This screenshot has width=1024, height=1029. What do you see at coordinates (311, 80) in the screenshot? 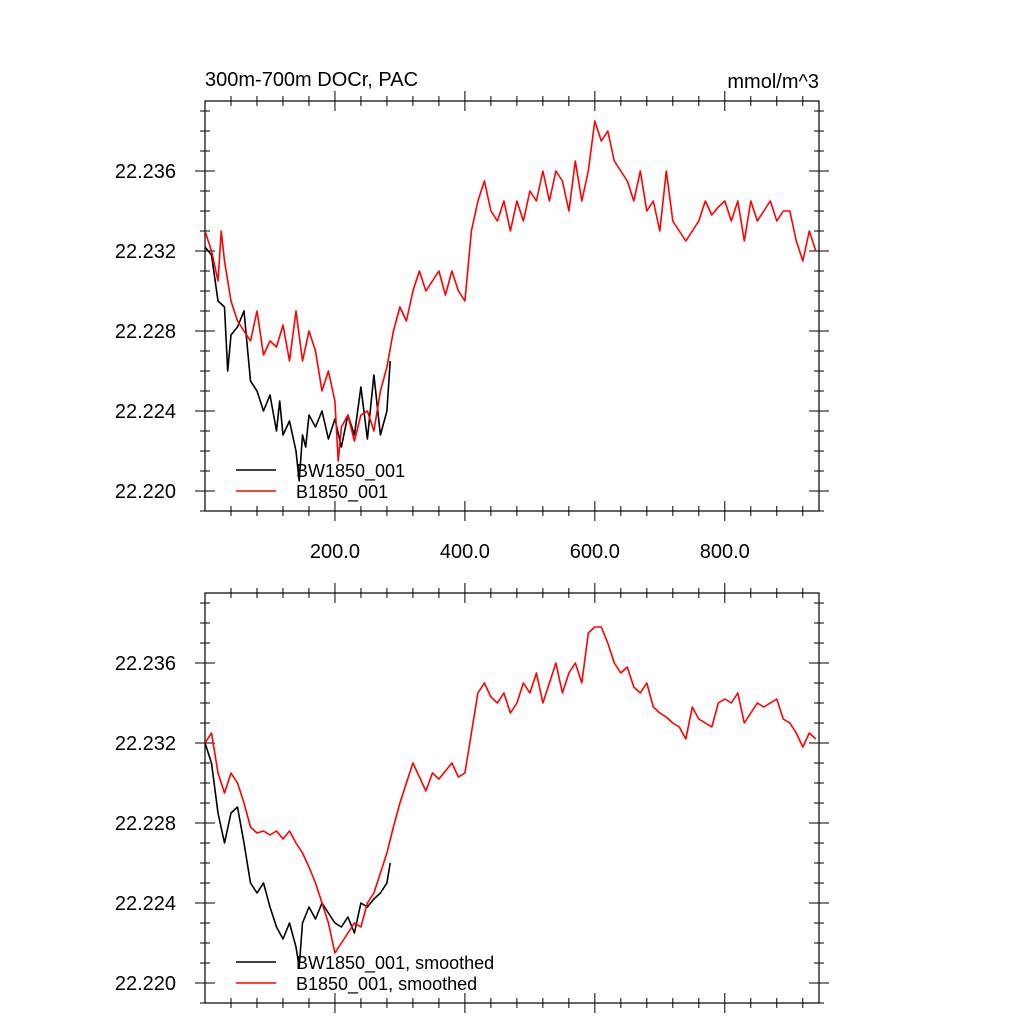
I see `chart-title: 300m-700m DOCr, PAC` at bounding box center [311, 80].